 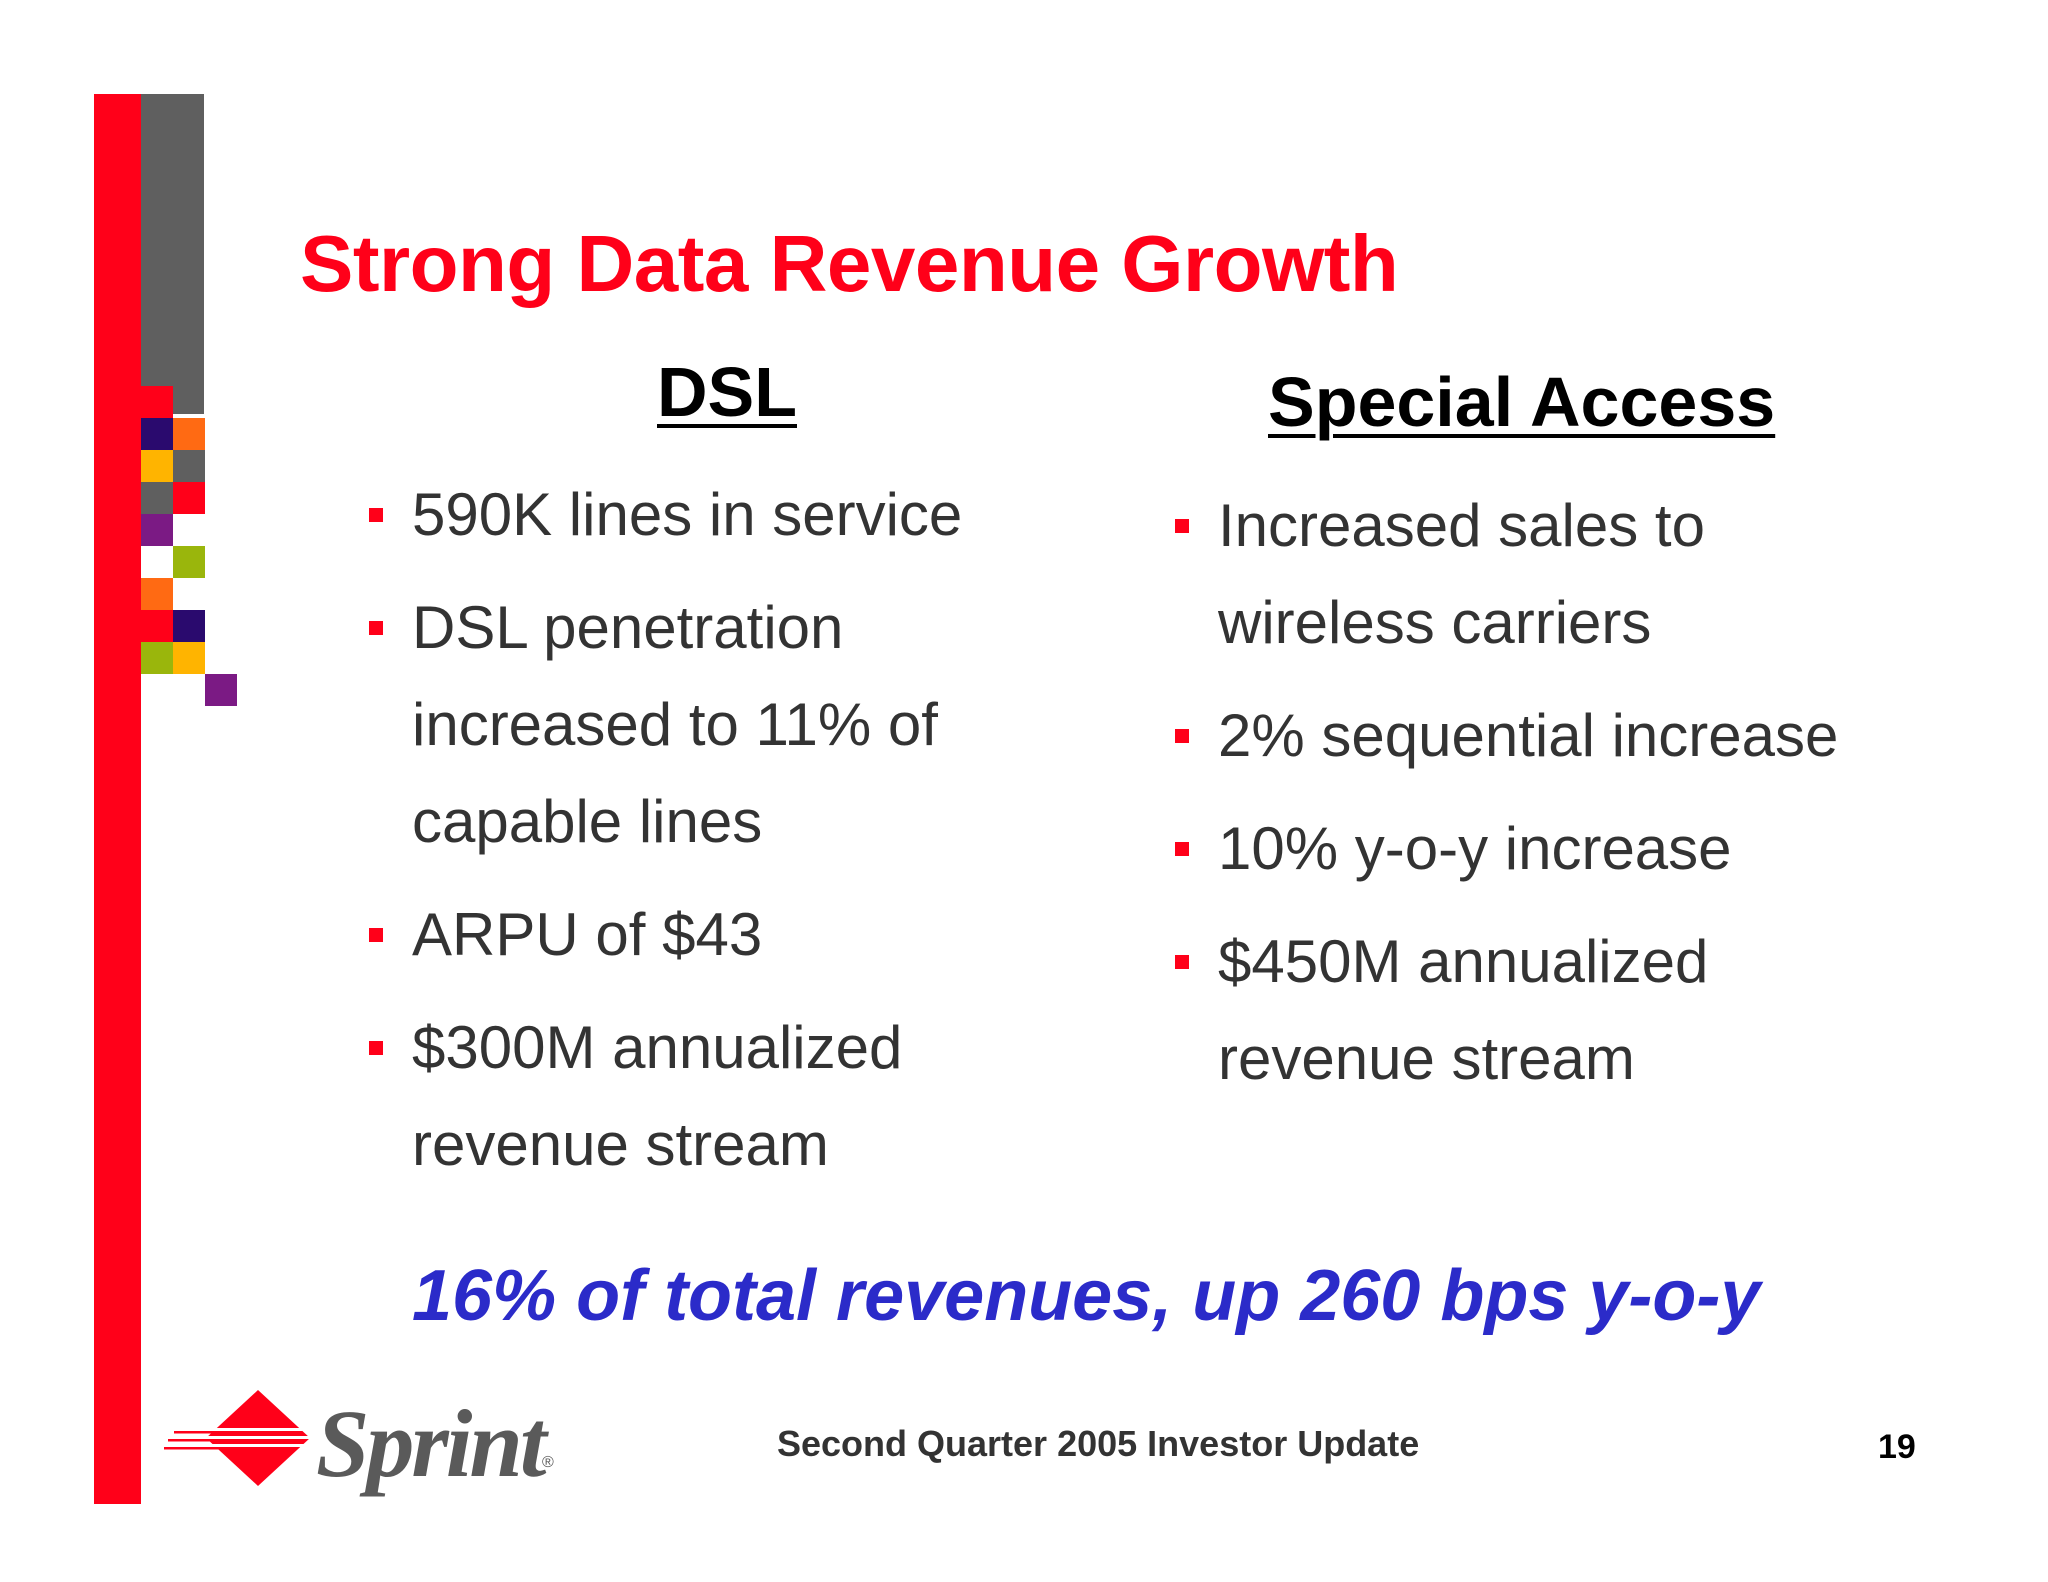 I want to click on special-access-bullet-text: Increased sales to wireless carriers, so click(x=1461, y=574).